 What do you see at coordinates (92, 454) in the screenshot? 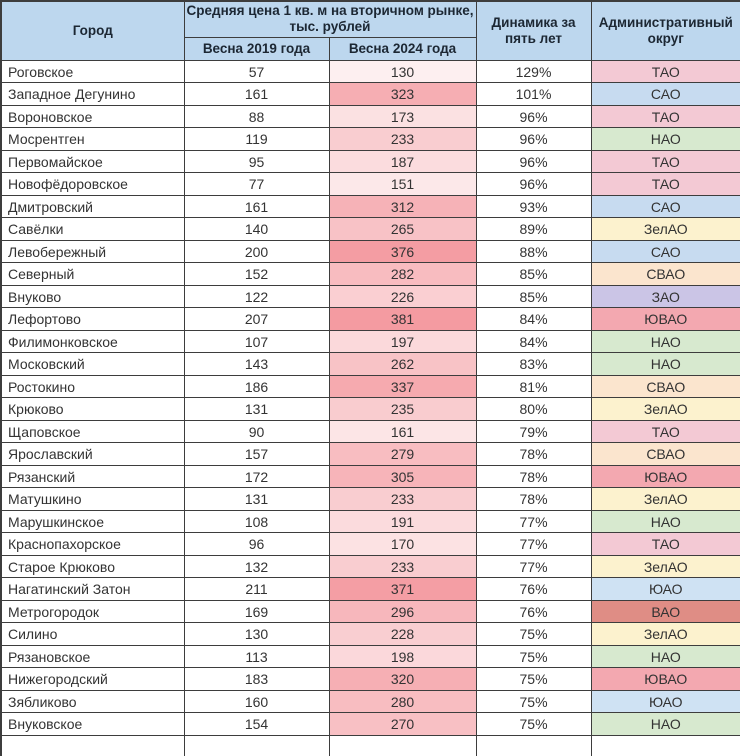
I see `city-cell: Ярославский` at bounding box center [92, 454].